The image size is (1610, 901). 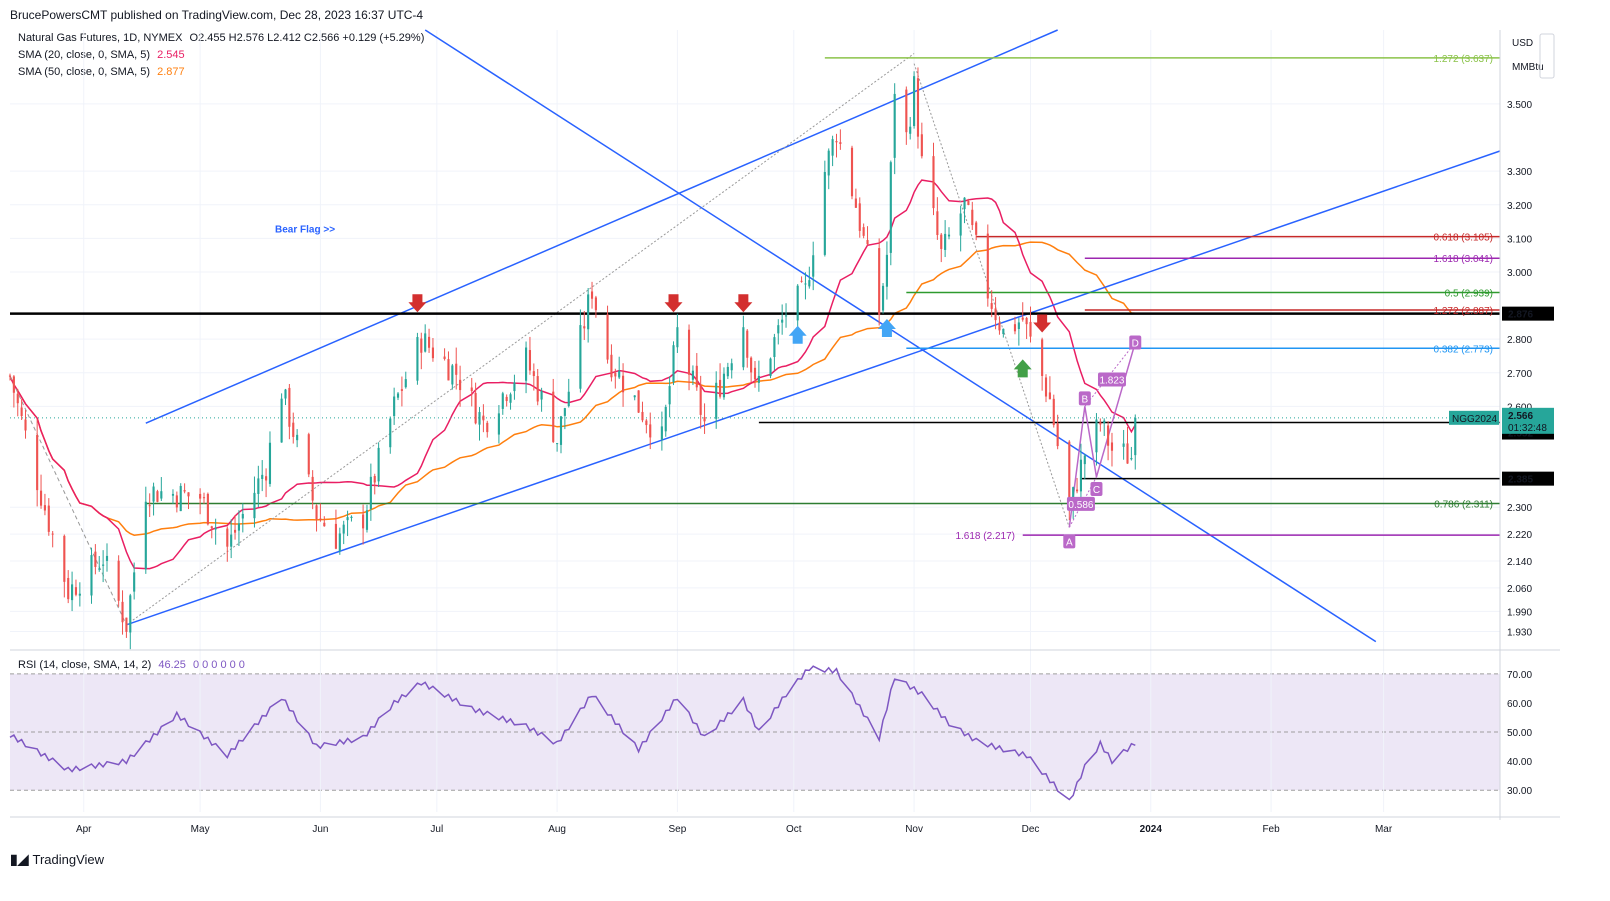 I want to click on time-axis-label: Dec, so click(x=1031, y=829).